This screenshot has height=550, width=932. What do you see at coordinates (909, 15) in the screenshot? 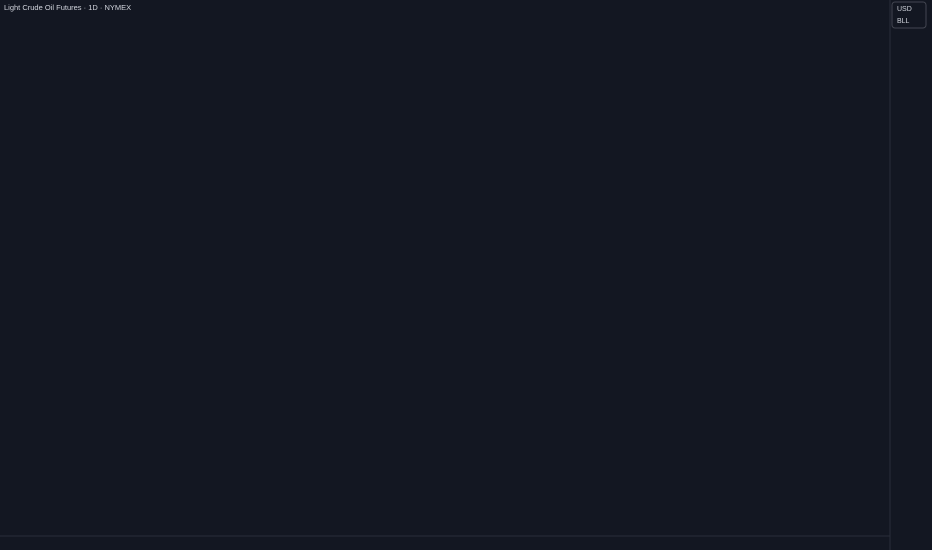
I see `currency-box` at bounding box center [909, 15].